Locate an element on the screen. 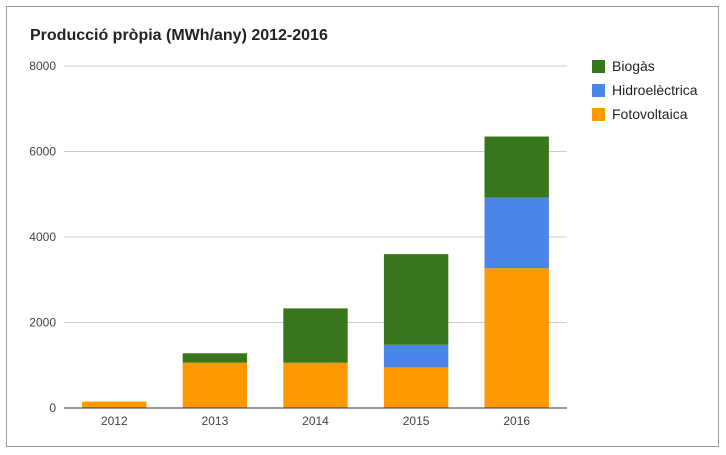  y-tick-label: 4000 is located at coordinates (42, 237).